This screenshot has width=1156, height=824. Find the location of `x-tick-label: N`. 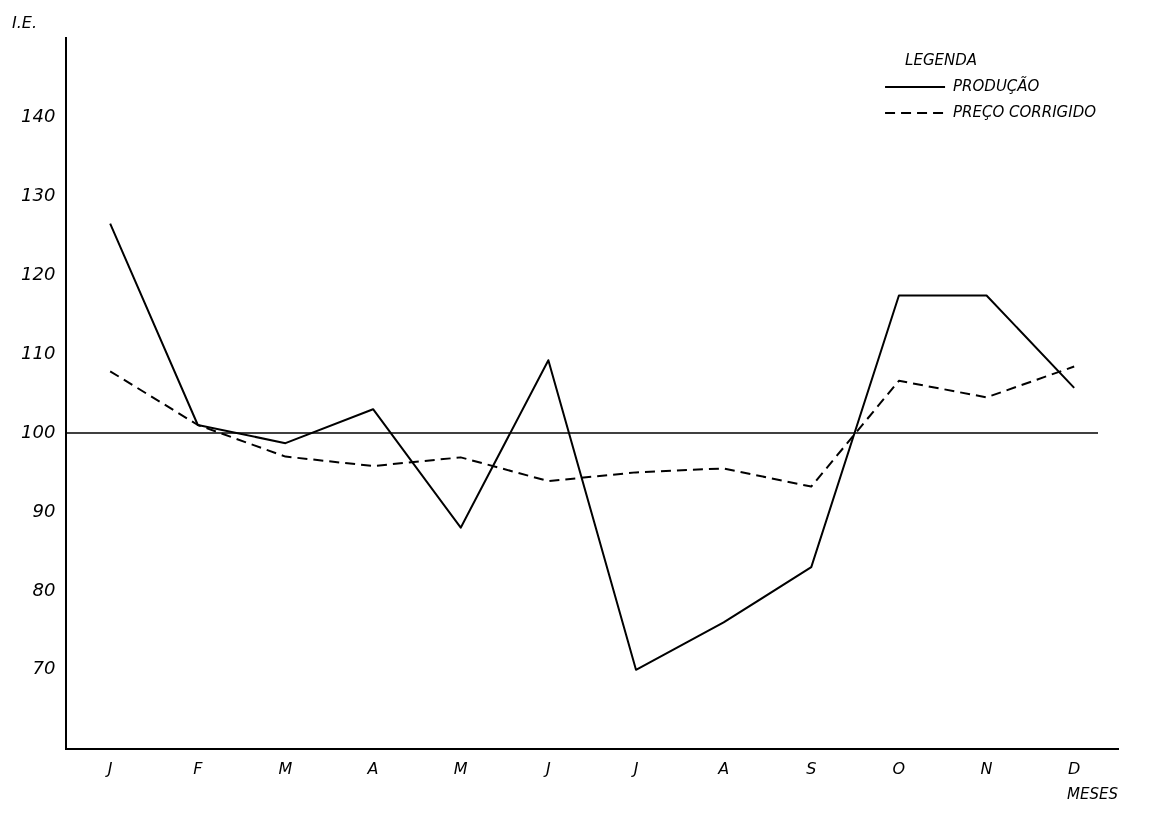

x-tick-label: N is located at coordinates (986, 768).